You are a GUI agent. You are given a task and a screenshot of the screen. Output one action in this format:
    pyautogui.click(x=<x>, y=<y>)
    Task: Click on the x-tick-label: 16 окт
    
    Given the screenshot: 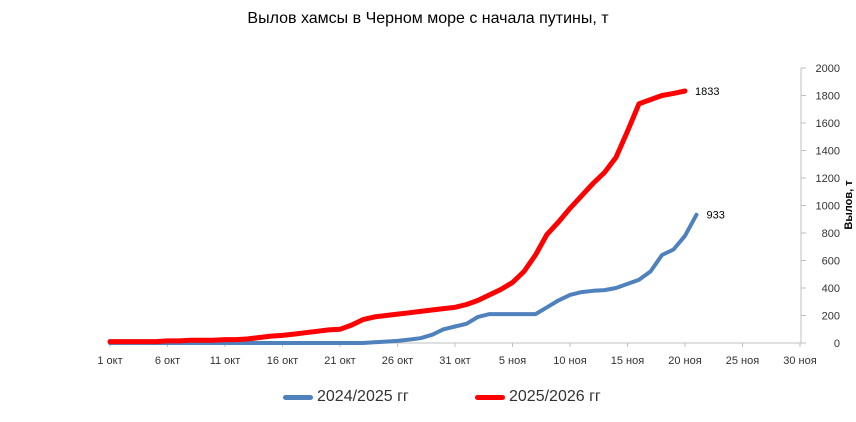 What is the action you would take?
    pyautogui.click(x=282, y=361)
    